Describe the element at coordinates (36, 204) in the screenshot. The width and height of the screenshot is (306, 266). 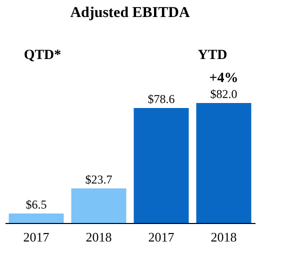
I see `data-label: $6.5` at that location.